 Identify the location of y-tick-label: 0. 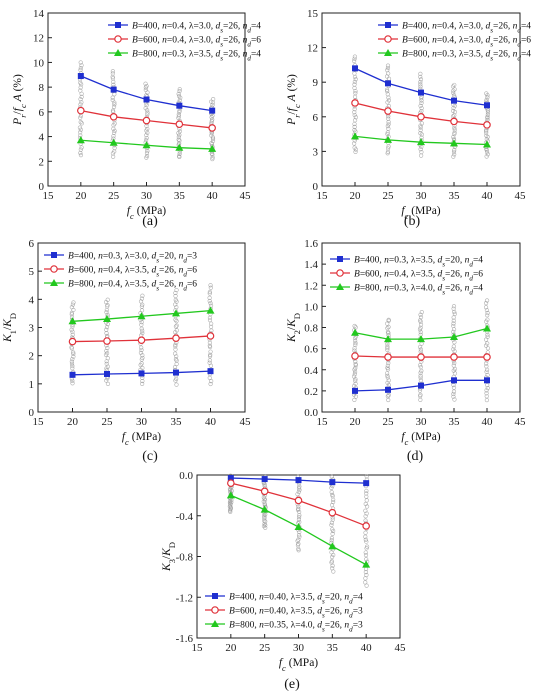
(42, 187).